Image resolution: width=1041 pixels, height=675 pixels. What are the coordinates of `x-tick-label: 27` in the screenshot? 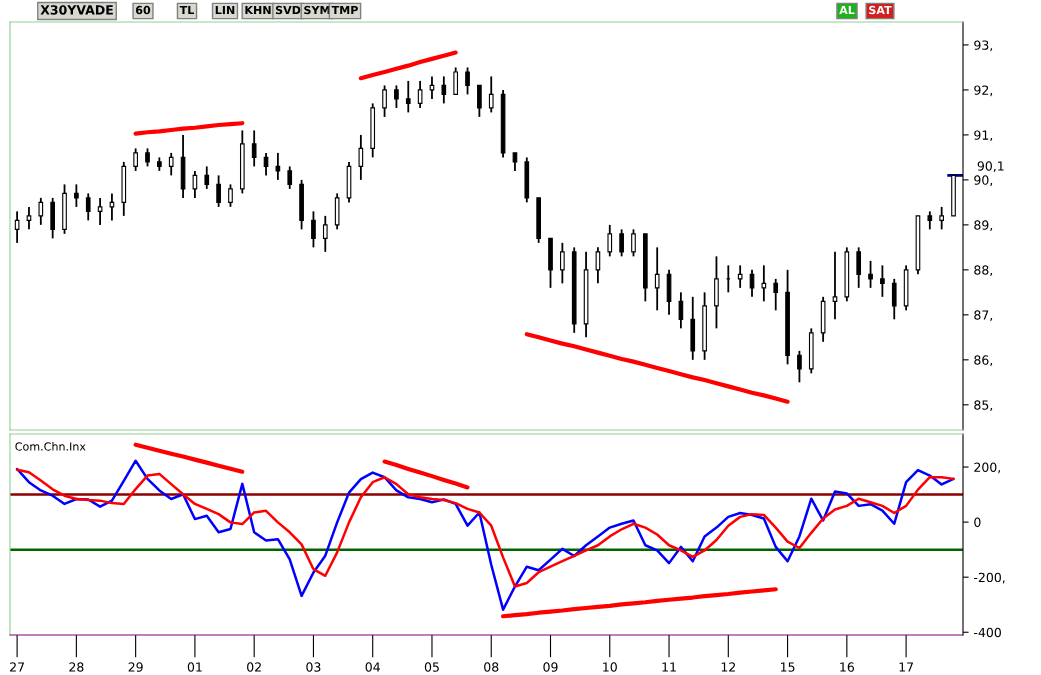 It's located at (17, 667).